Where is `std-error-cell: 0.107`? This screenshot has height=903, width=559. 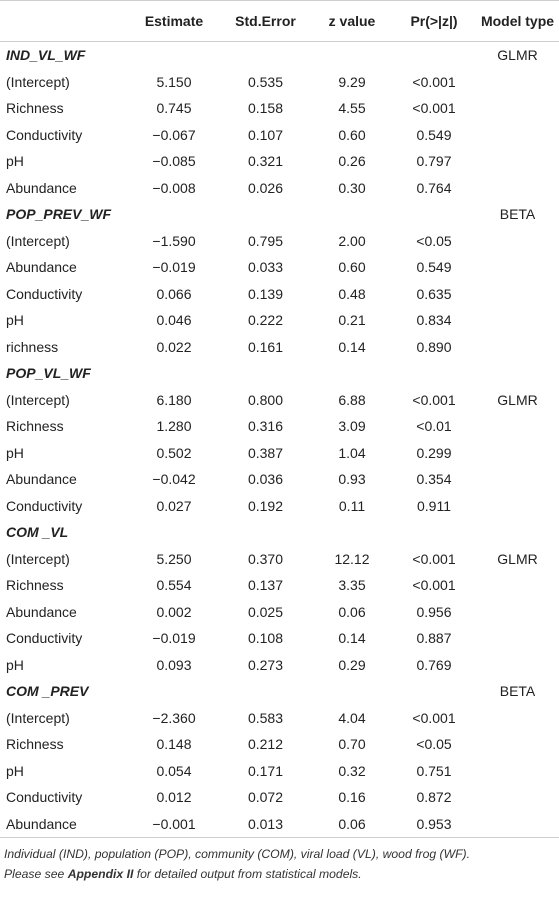 std-error-cell: 0.107 is located at coordinates (265, 134).